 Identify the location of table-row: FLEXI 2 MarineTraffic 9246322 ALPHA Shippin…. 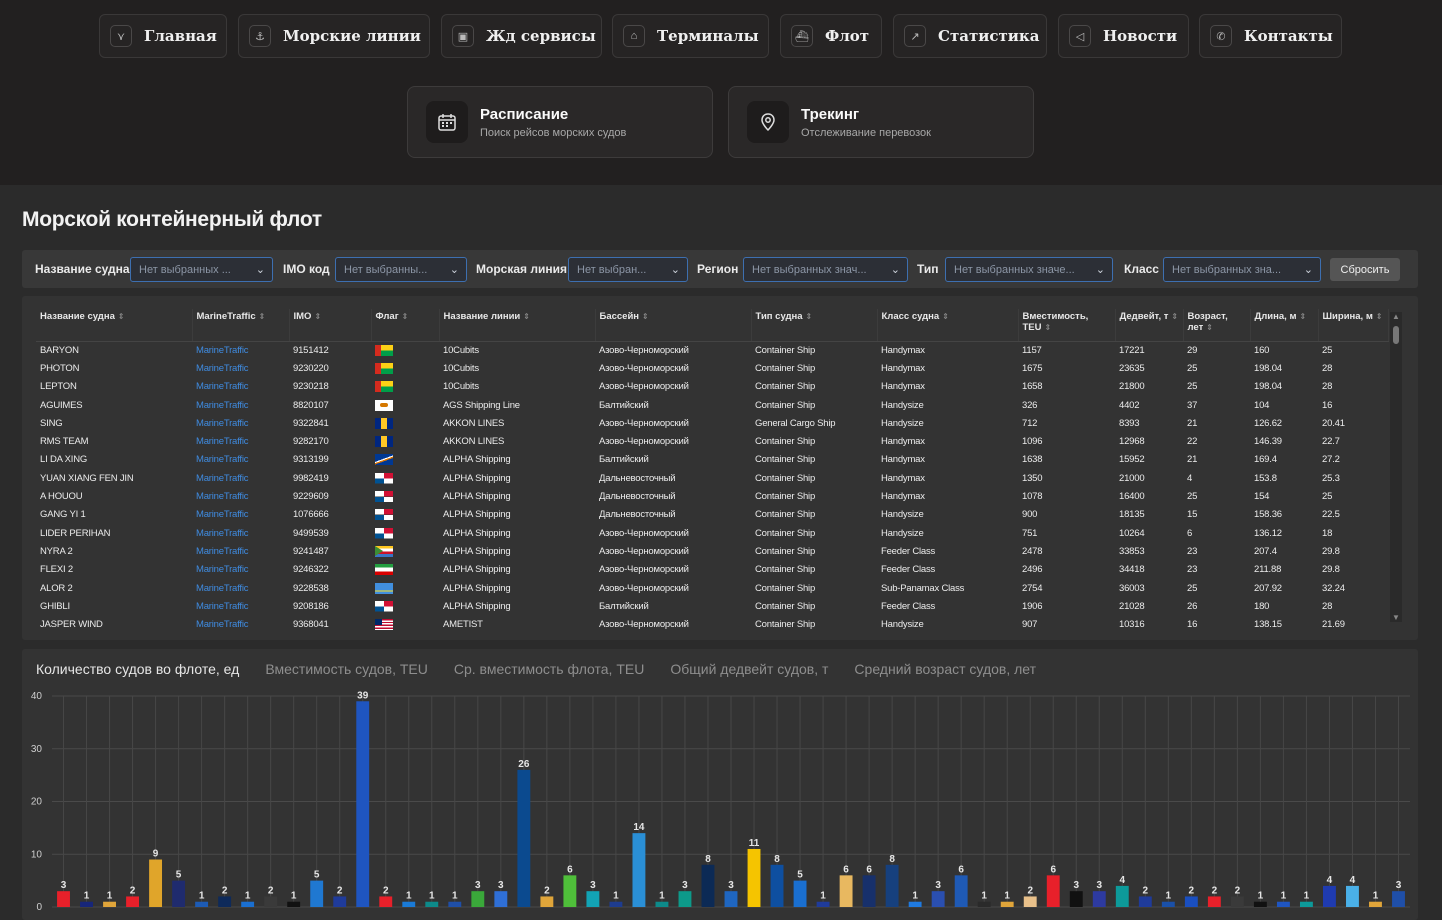
(712, 570).